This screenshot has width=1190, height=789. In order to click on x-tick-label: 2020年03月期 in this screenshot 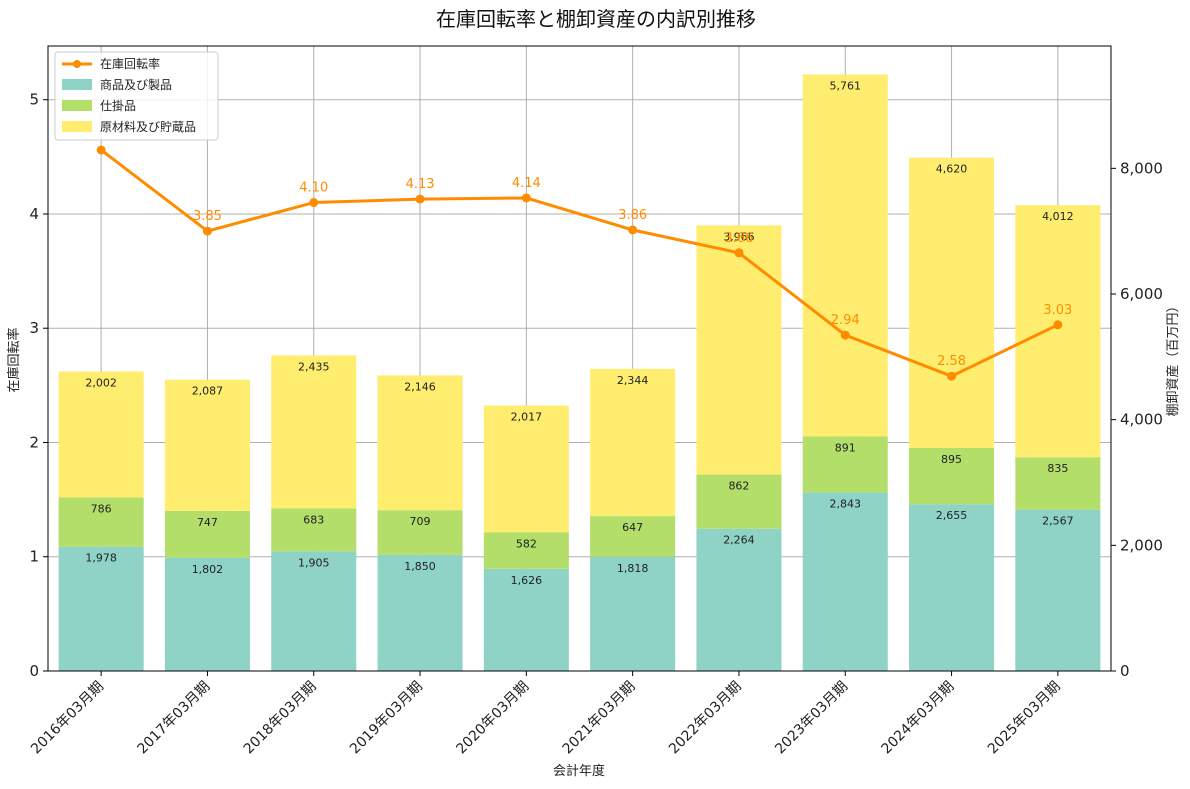, I will do `click(492, 718)`.